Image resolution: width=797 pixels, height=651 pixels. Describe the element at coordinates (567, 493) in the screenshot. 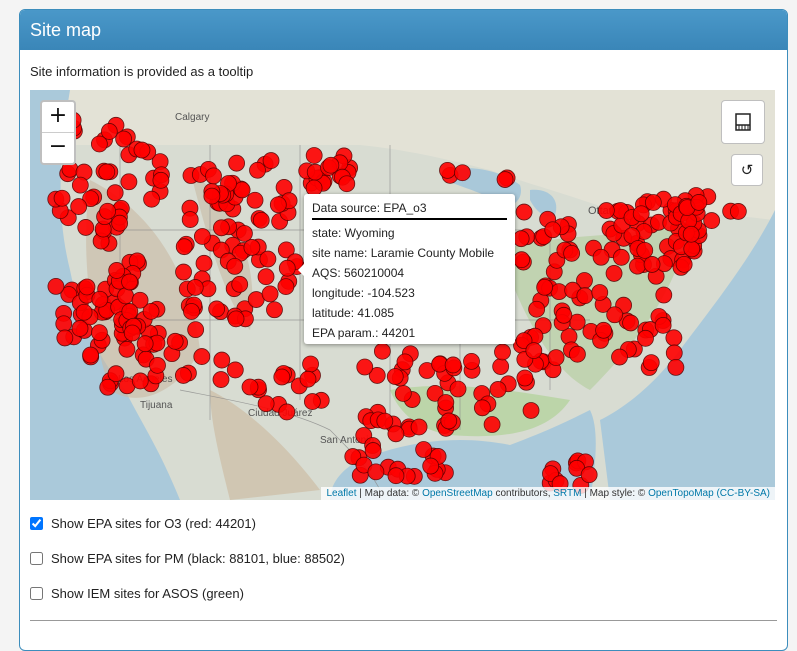

I see `srtm-link: SRTM` at that location.